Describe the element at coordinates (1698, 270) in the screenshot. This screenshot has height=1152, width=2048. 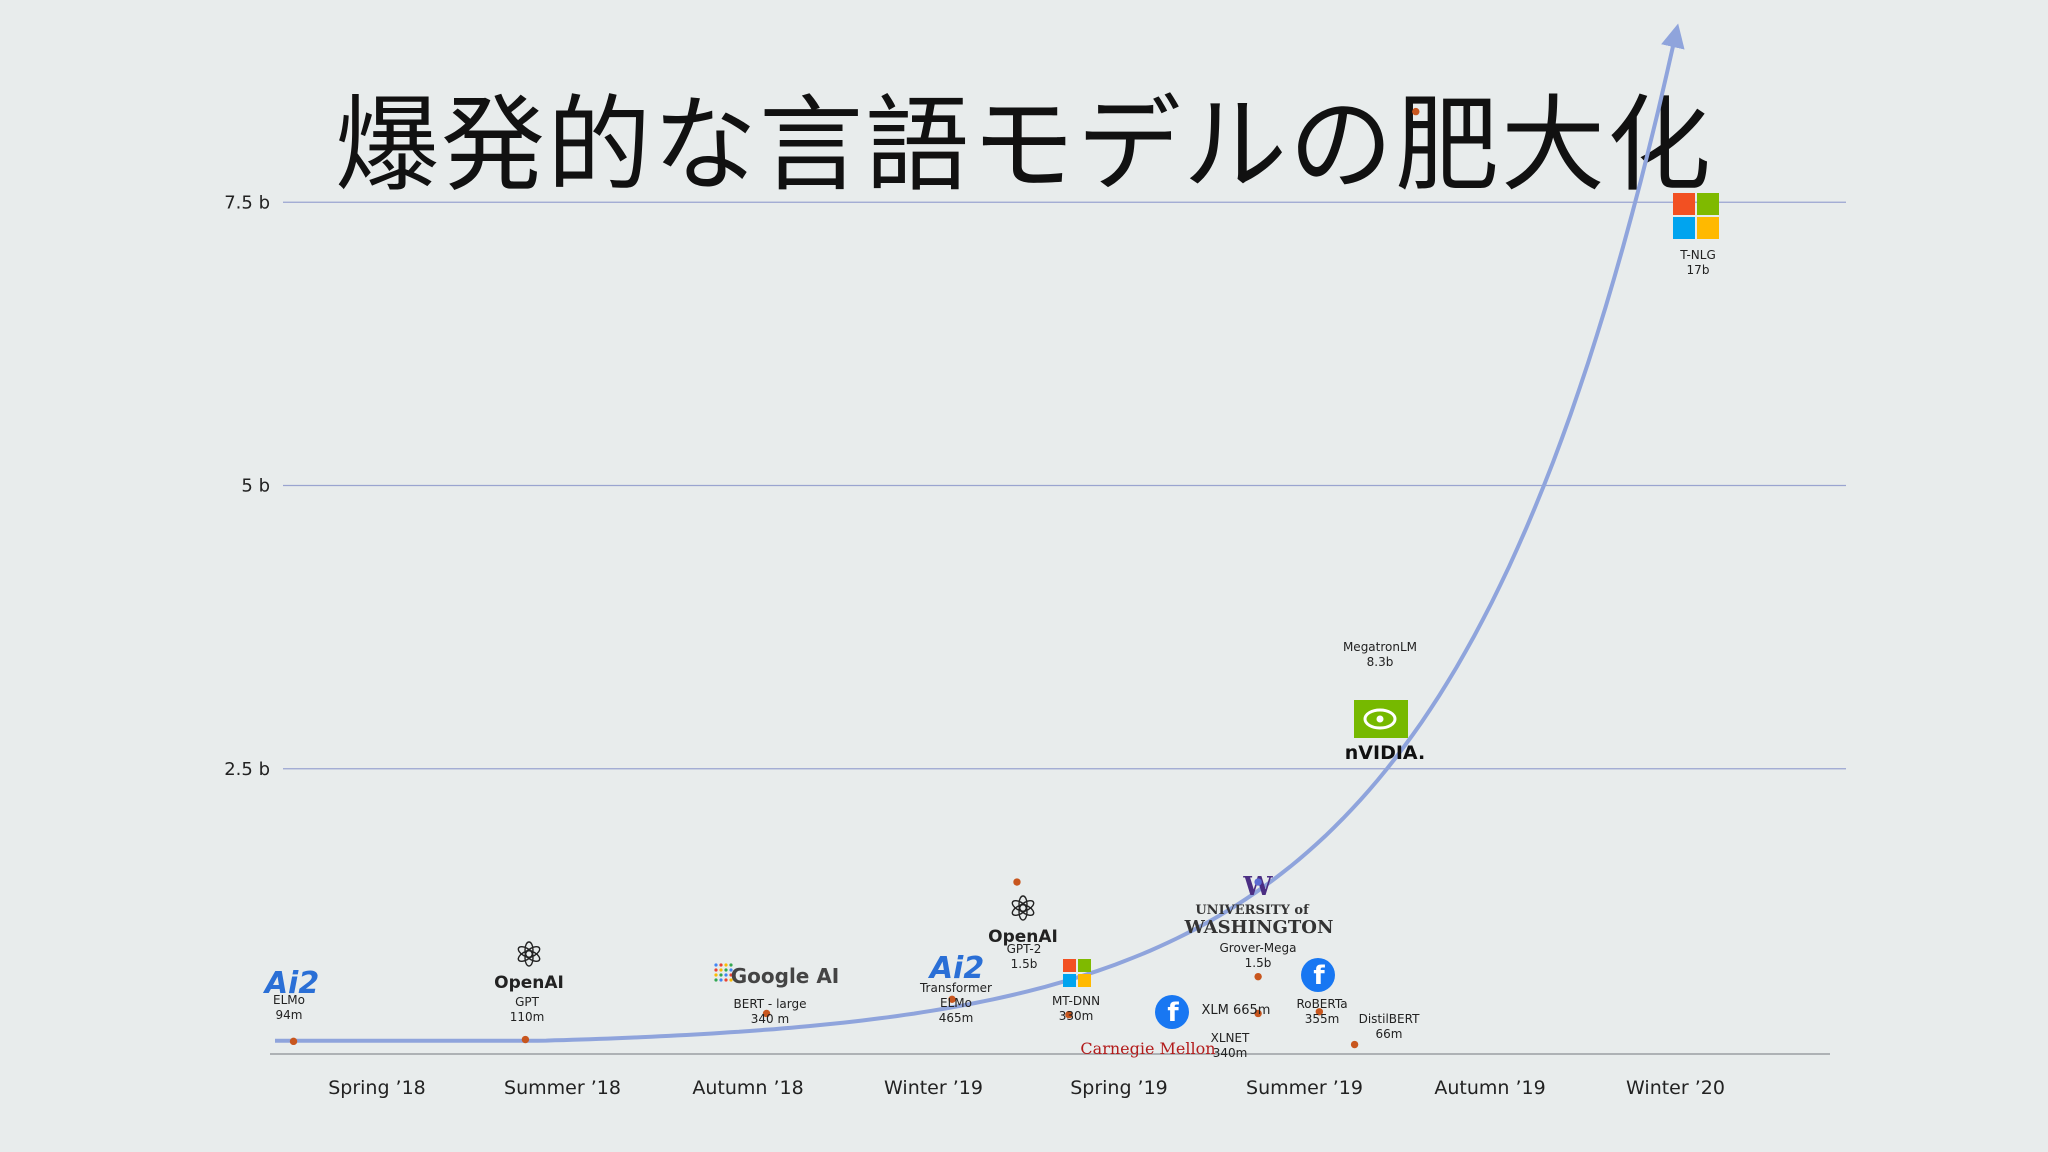
I see `data-label-size: 17b` at that location.